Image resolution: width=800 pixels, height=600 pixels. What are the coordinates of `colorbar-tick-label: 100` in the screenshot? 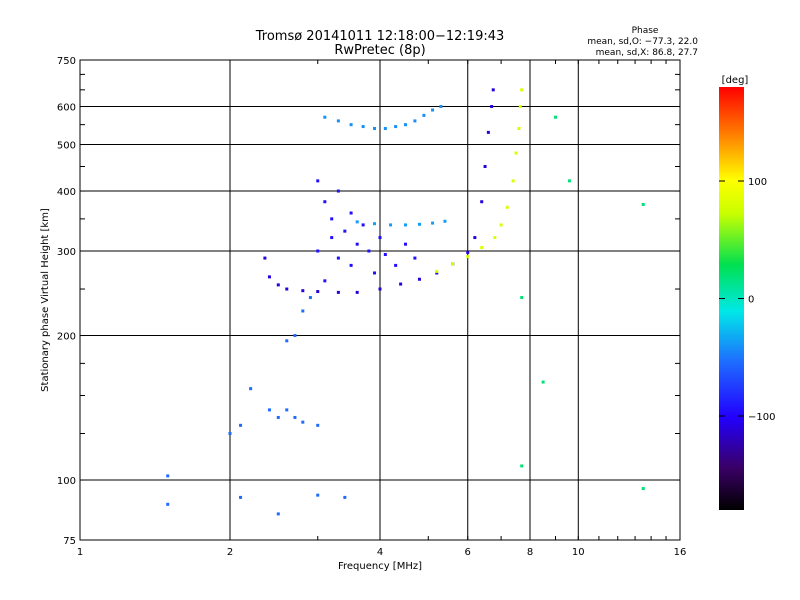 It's located at (757, 182).